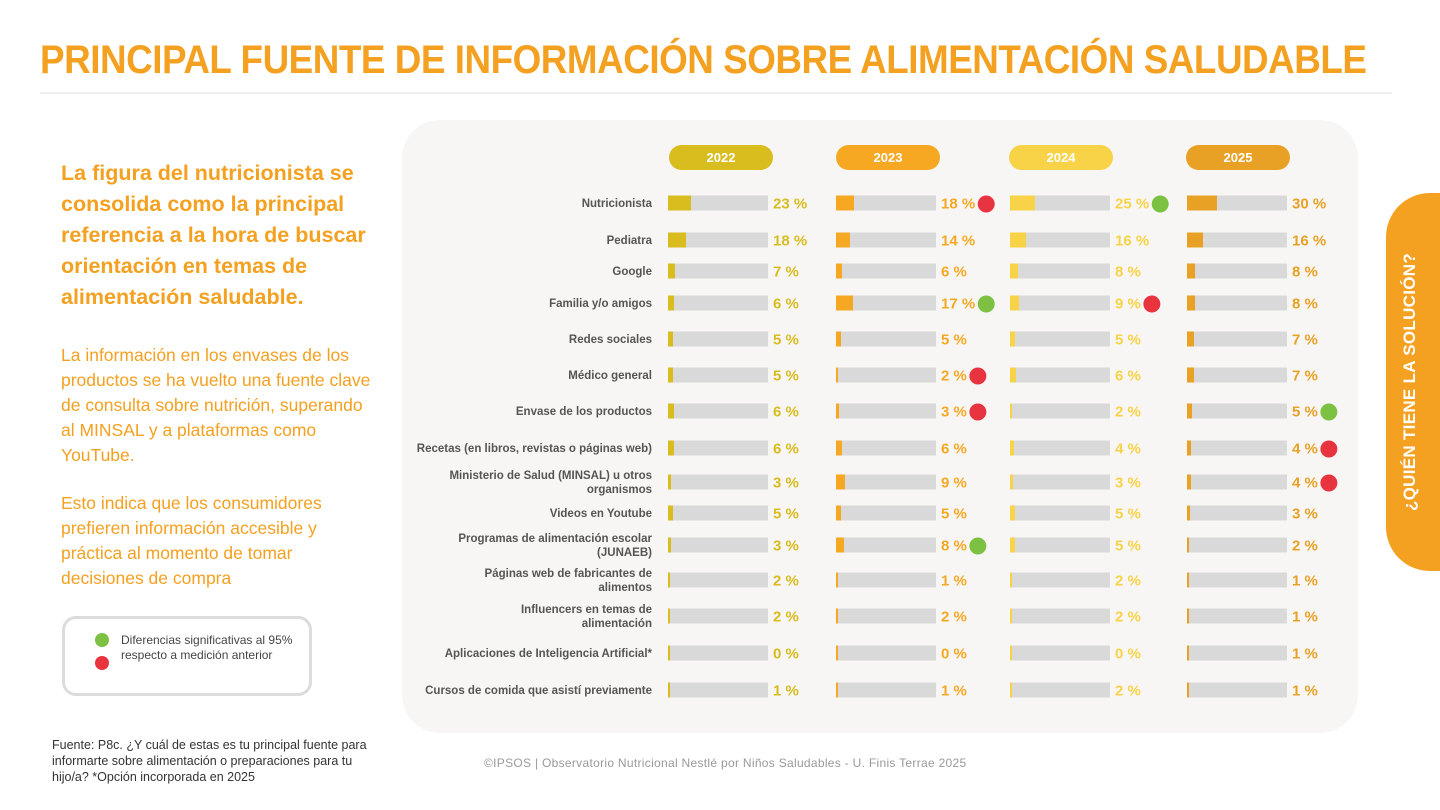 The image size is (1440, 810). I want to click on value-label-2022: 6 %, so click(786, 304).